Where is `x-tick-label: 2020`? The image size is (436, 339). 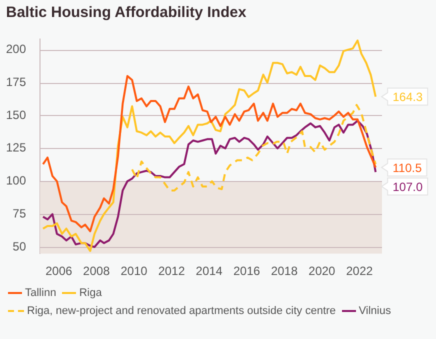 x-tick-label: 2020 is located at coordinates (322, 271).